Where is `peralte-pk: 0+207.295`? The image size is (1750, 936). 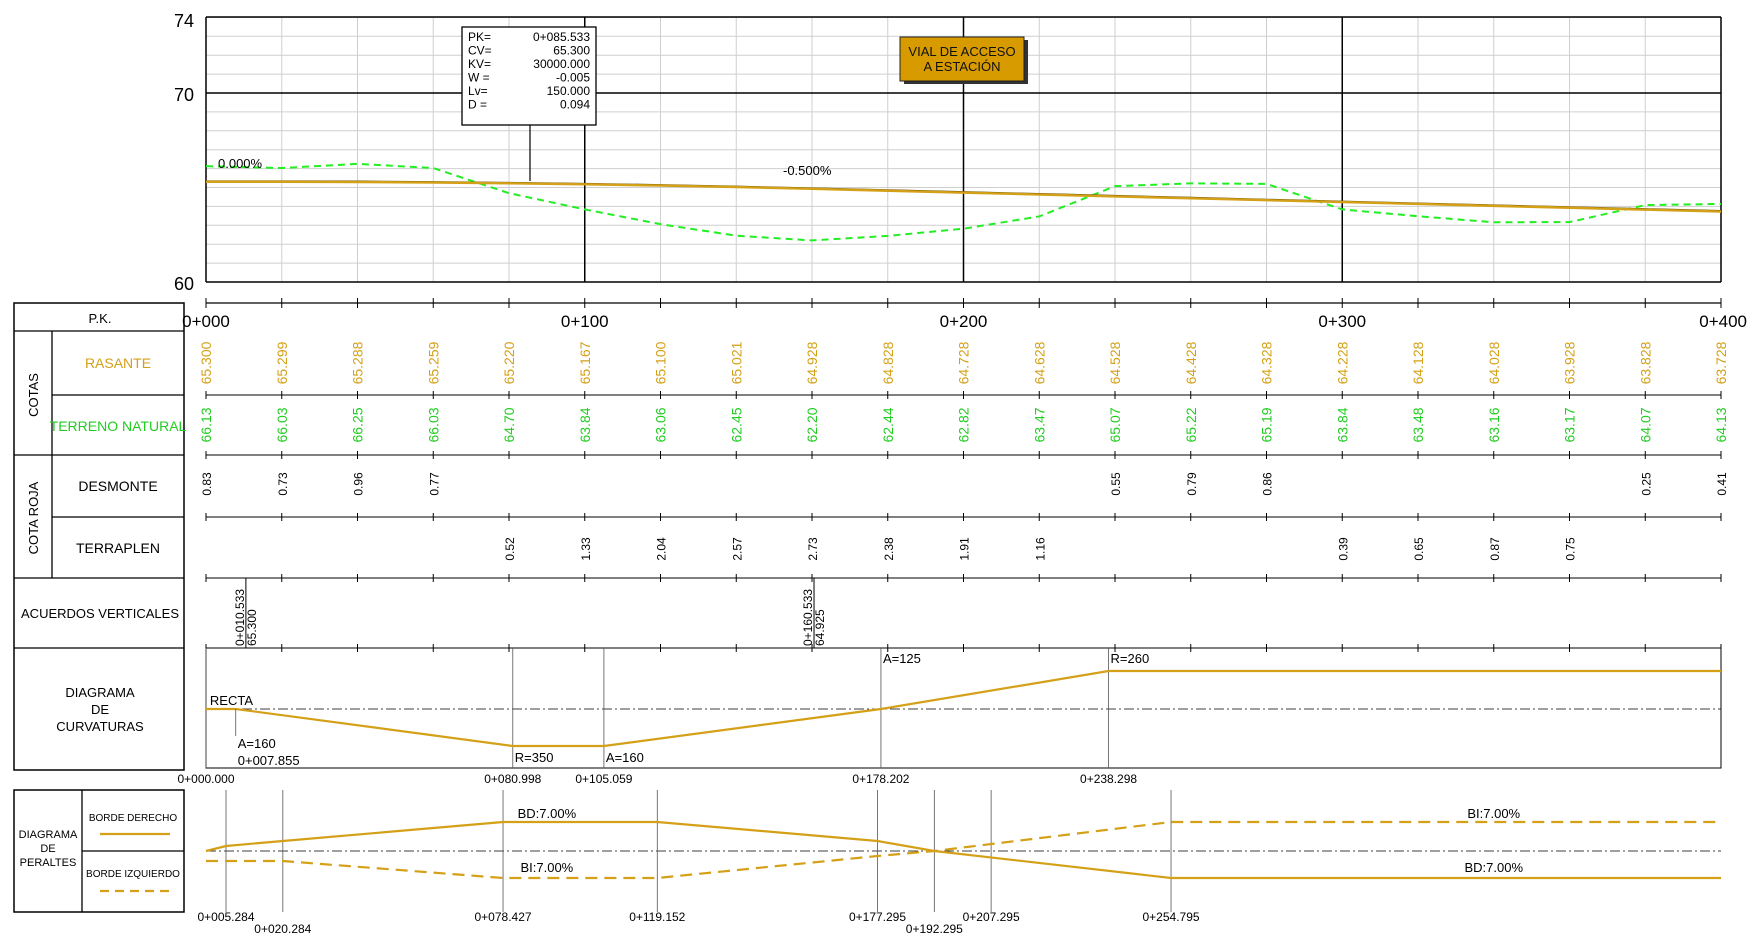 peralte-pk: 0+207.295 is located at coordinates (991, 917).